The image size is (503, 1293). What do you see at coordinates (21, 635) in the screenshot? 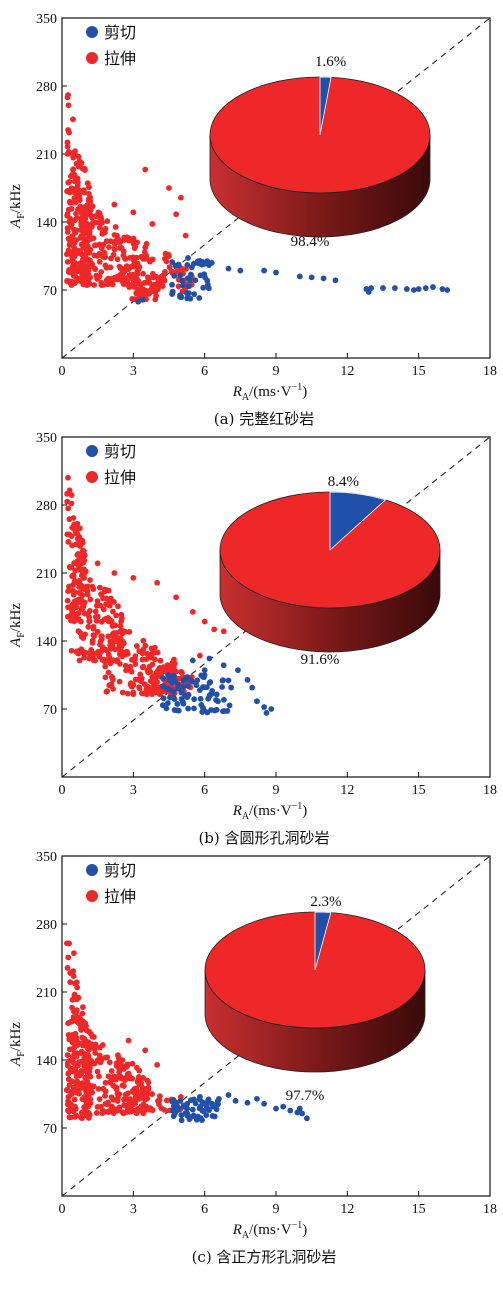
I see `y-axis-label-sub: F` at bounding box center [21, 635].